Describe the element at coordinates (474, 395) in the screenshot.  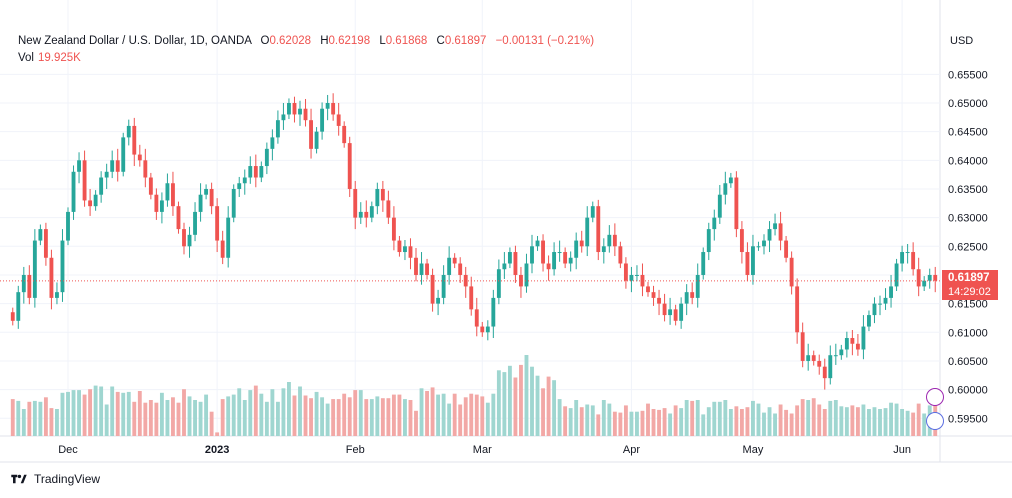
I see `volume-bars` at that location.